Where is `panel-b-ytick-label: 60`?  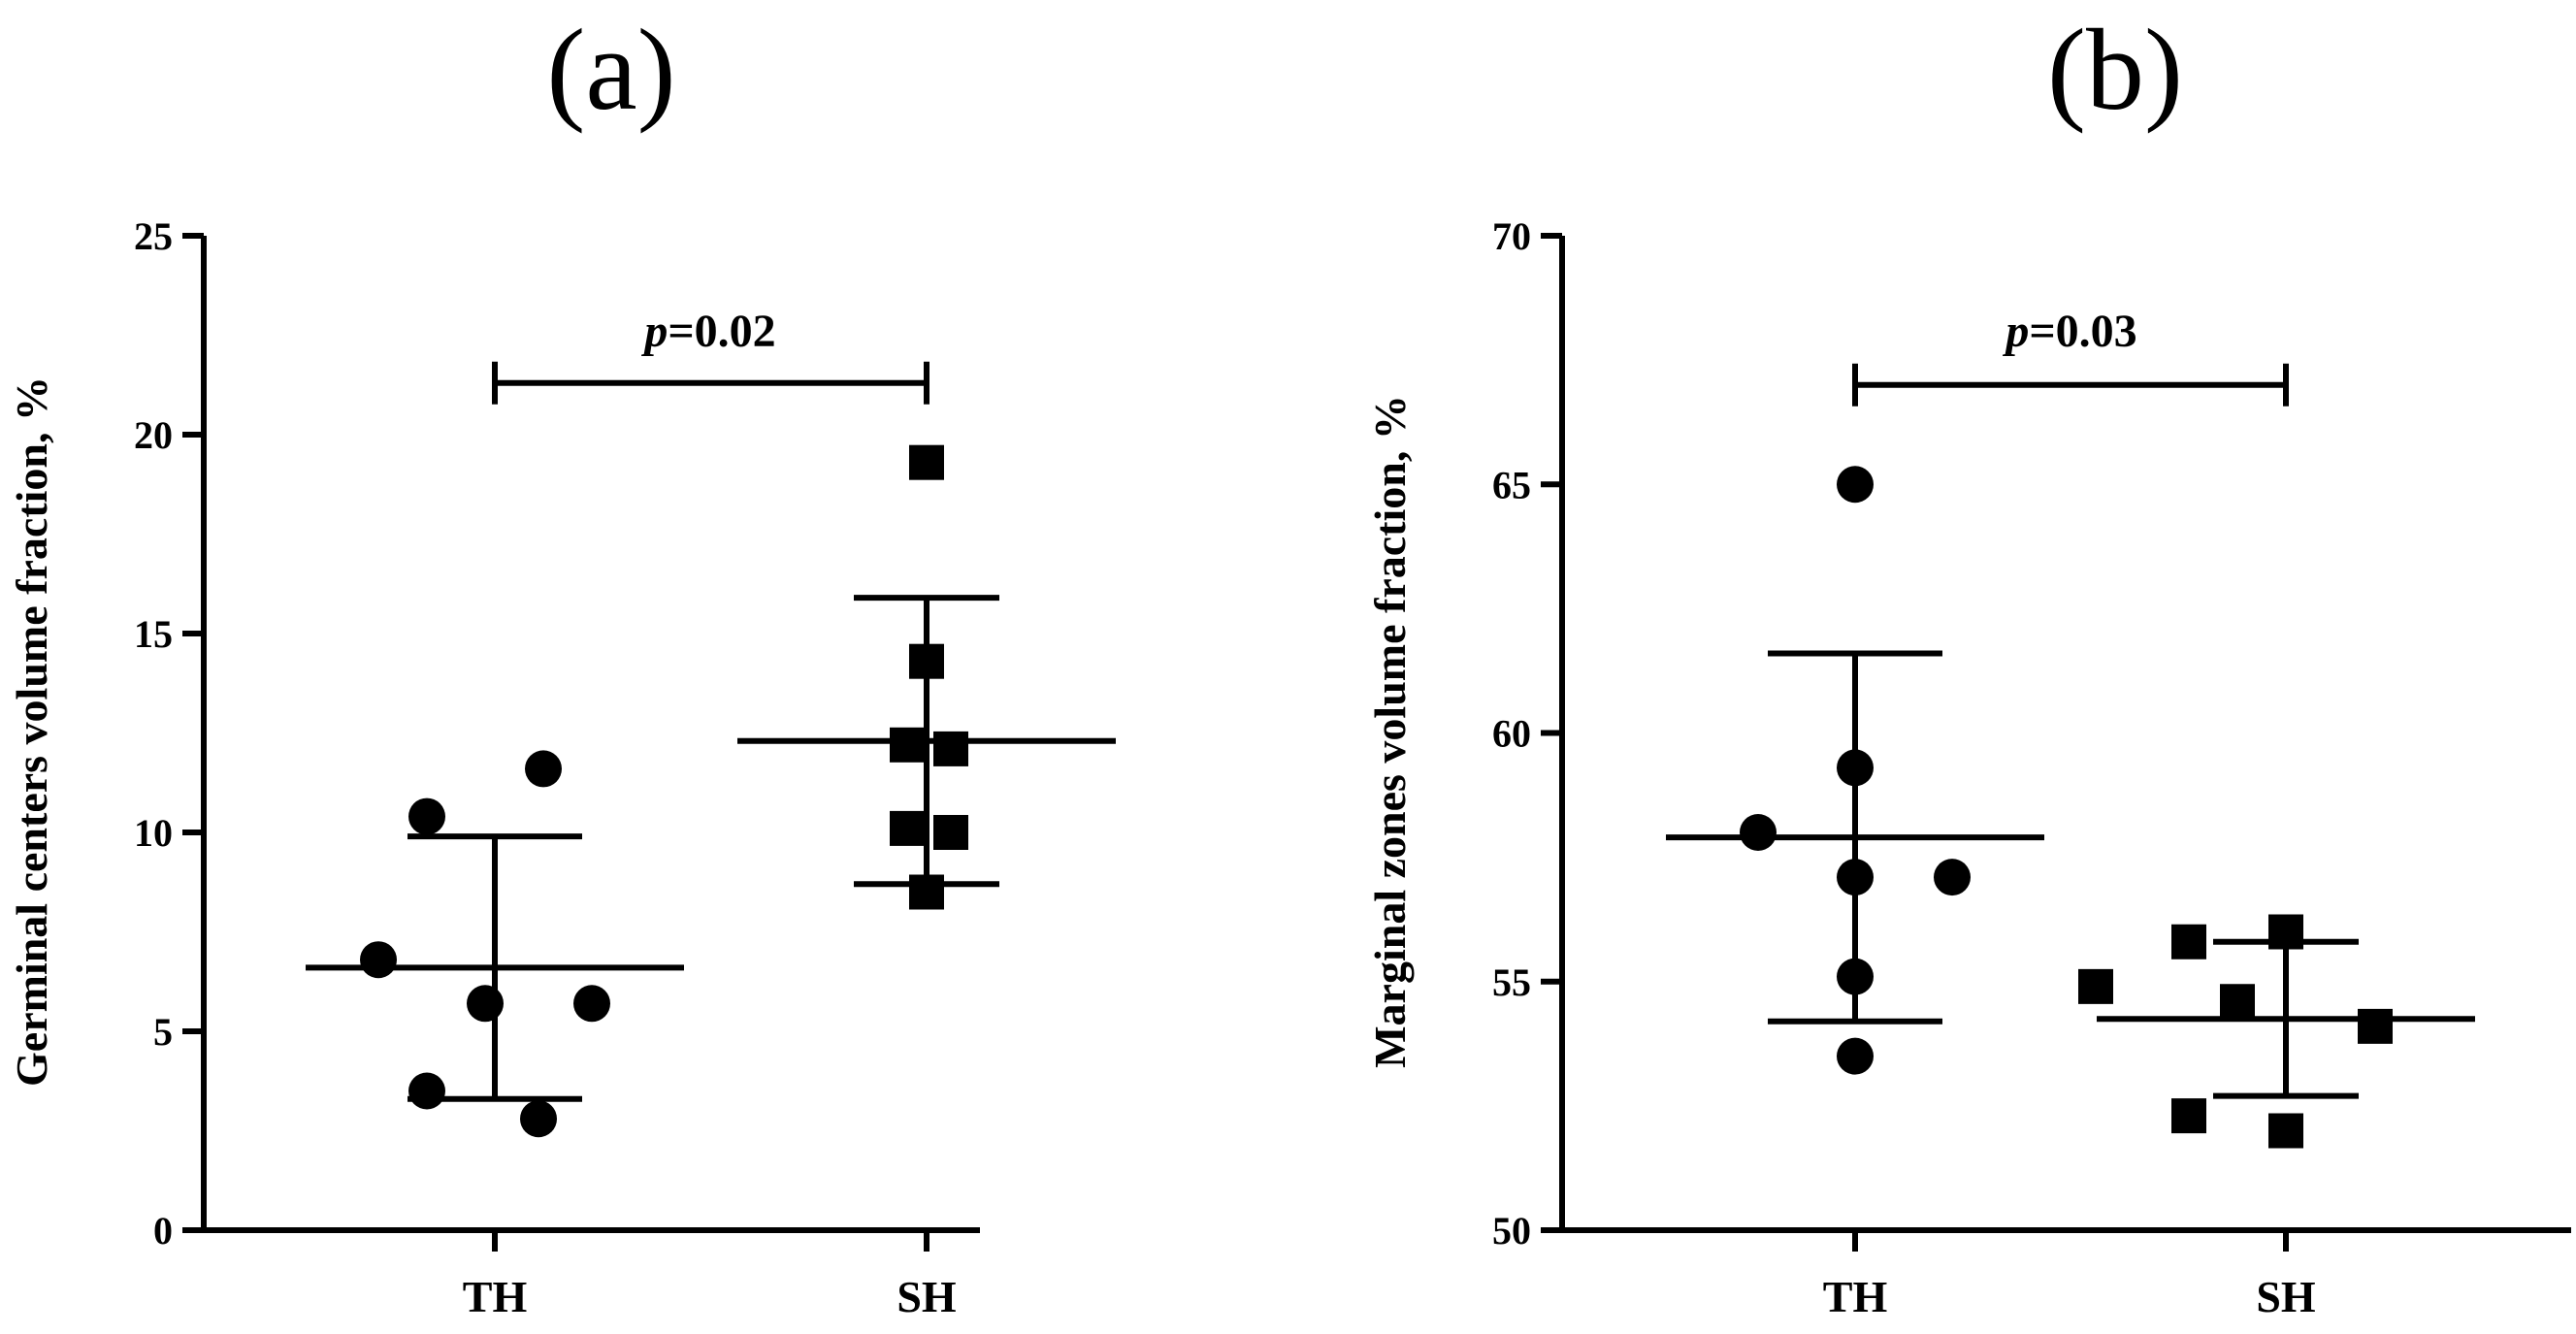 panel-b-ytick-label: 60 is located at coordinates (1512, 734).